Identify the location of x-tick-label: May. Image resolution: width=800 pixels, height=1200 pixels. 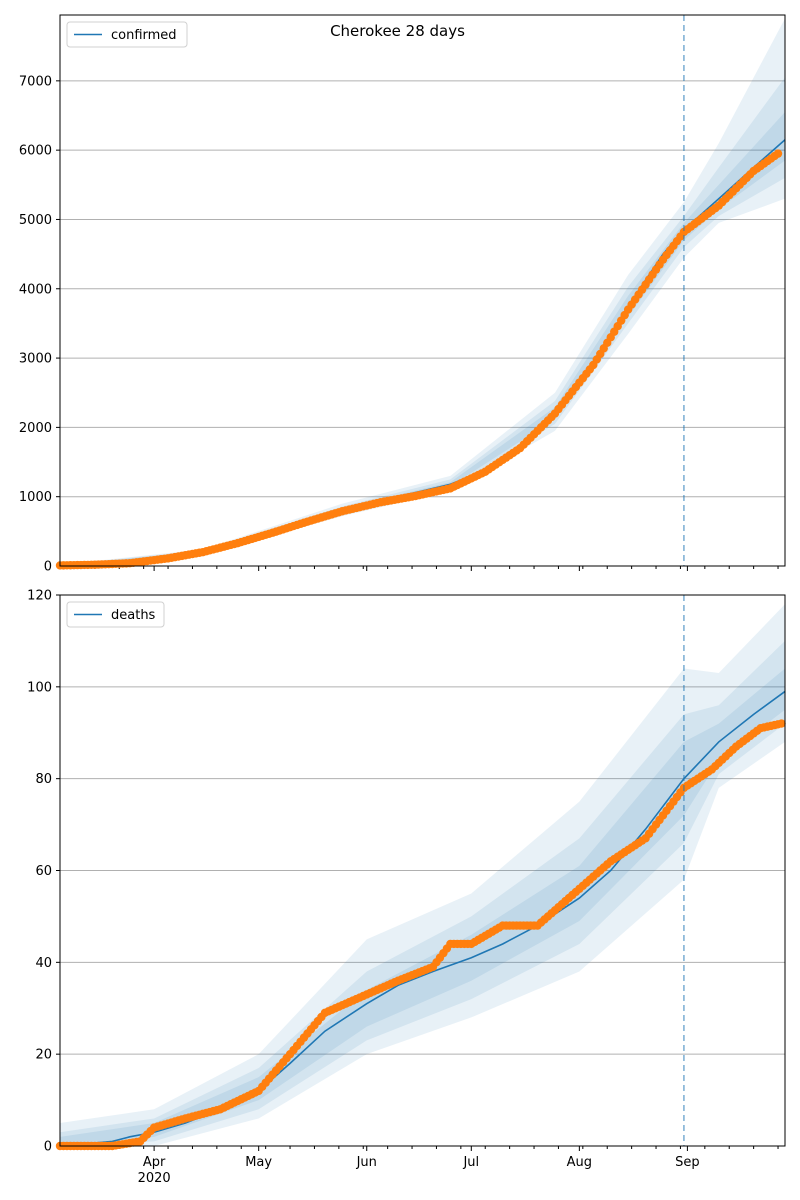
(258, 1162).